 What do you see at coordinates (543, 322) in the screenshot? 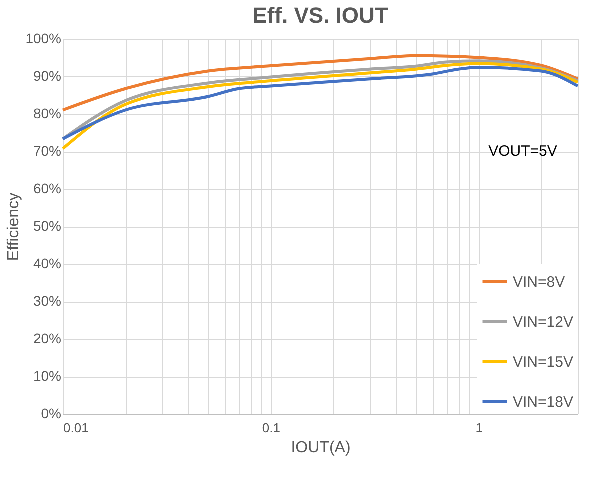
I see `legend-label: VIN=12V` at bounding box center [543, 322].